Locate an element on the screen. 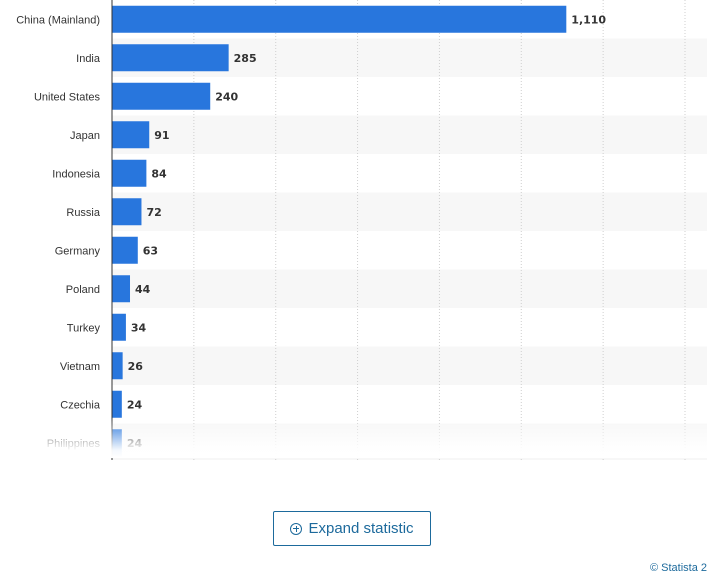 The image size is (707, 574). expand-statistic-button: Expand statistic is located at coordinates (352, 528).